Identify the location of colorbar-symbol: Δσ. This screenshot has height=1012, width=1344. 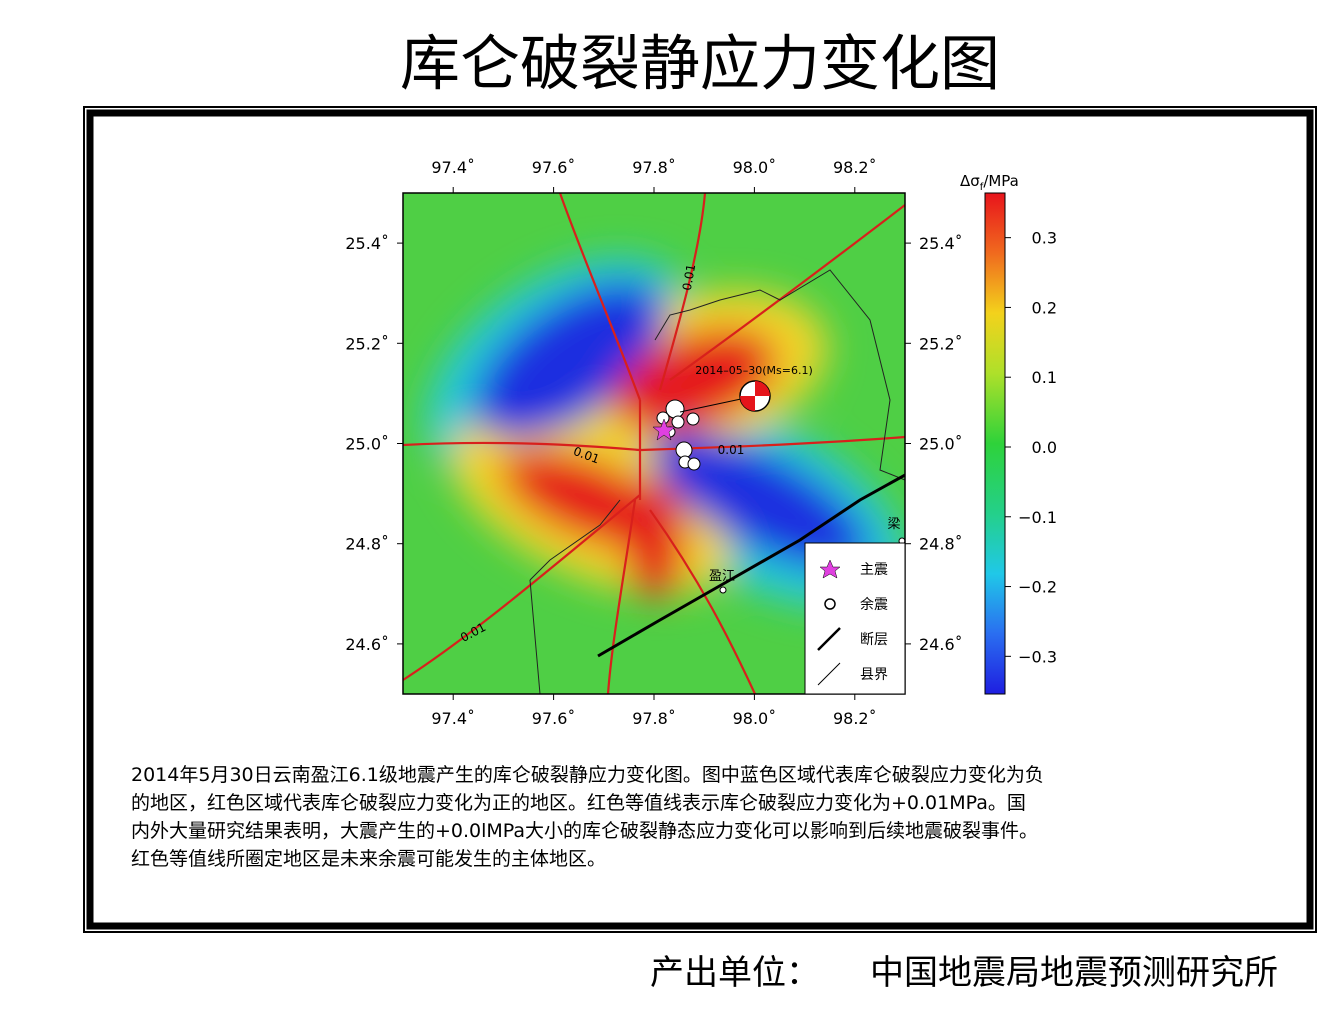
(970, 181).